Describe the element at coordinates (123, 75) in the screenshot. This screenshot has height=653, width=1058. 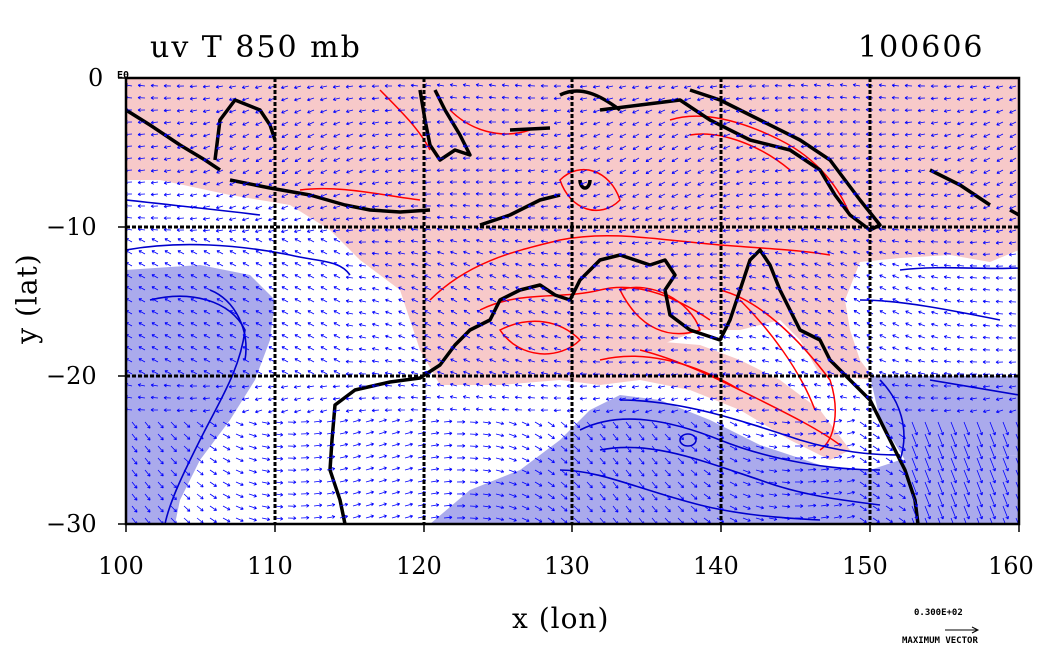
I see `corner-label: E0` at that location.